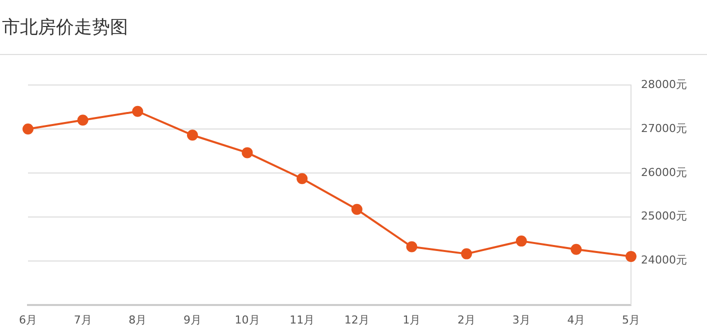 Image resolution: width=707 pixels, height=336 pixels. Describe the element at coordinates (664, 216) in the screenshot. I see `y-tick-label: 25000元` at that location.